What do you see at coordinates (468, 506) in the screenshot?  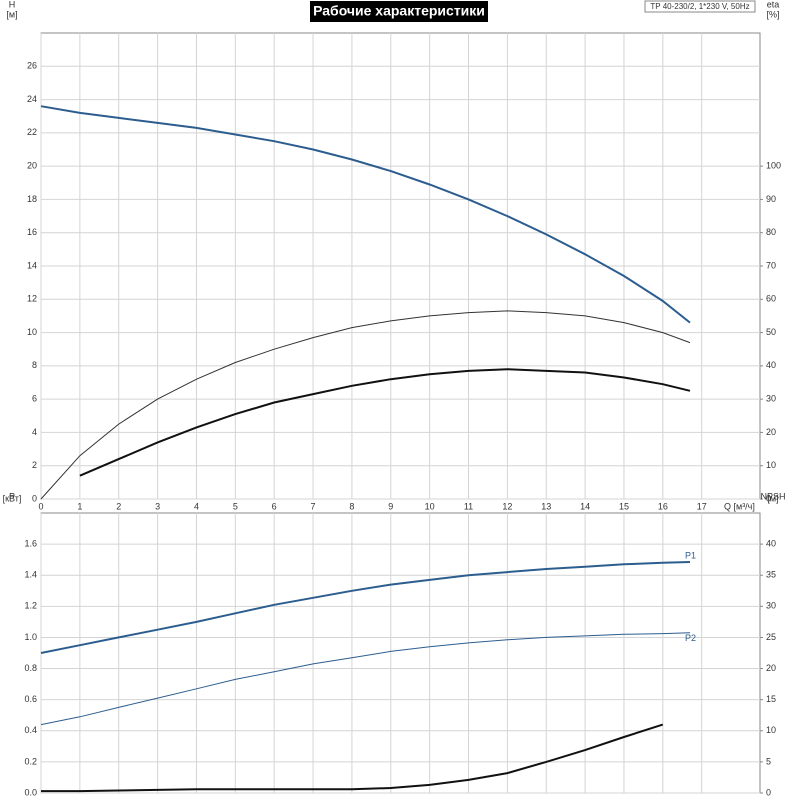 I see `x-tick-label: 11` at bounding box center [468, 506].